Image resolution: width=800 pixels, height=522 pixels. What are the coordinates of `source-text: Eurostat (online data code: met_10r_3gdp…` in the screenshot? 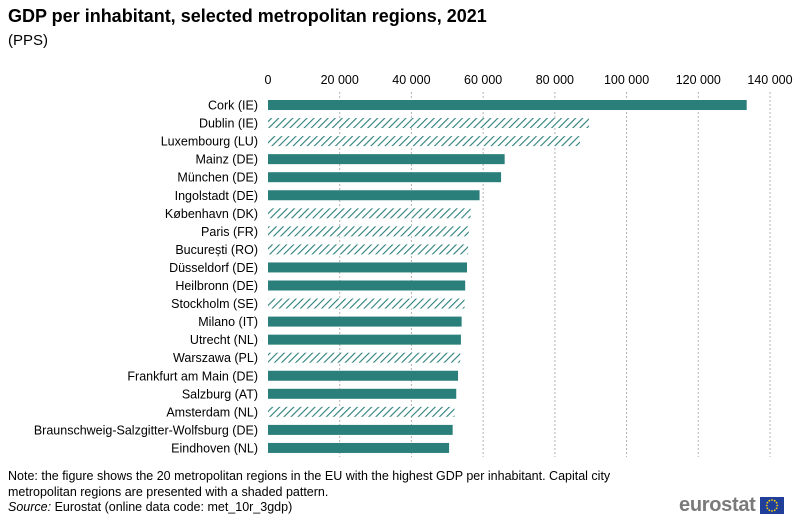 It's located at (173, 507).